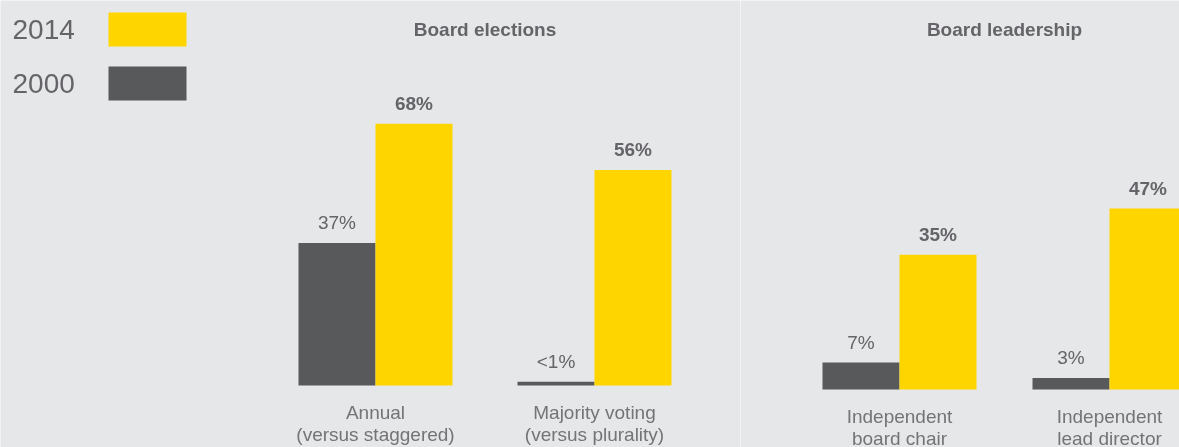 Image resolution: width=1179 pixels, height=447 pixels. I want to click on data-label: <1%, so click(556, 361).